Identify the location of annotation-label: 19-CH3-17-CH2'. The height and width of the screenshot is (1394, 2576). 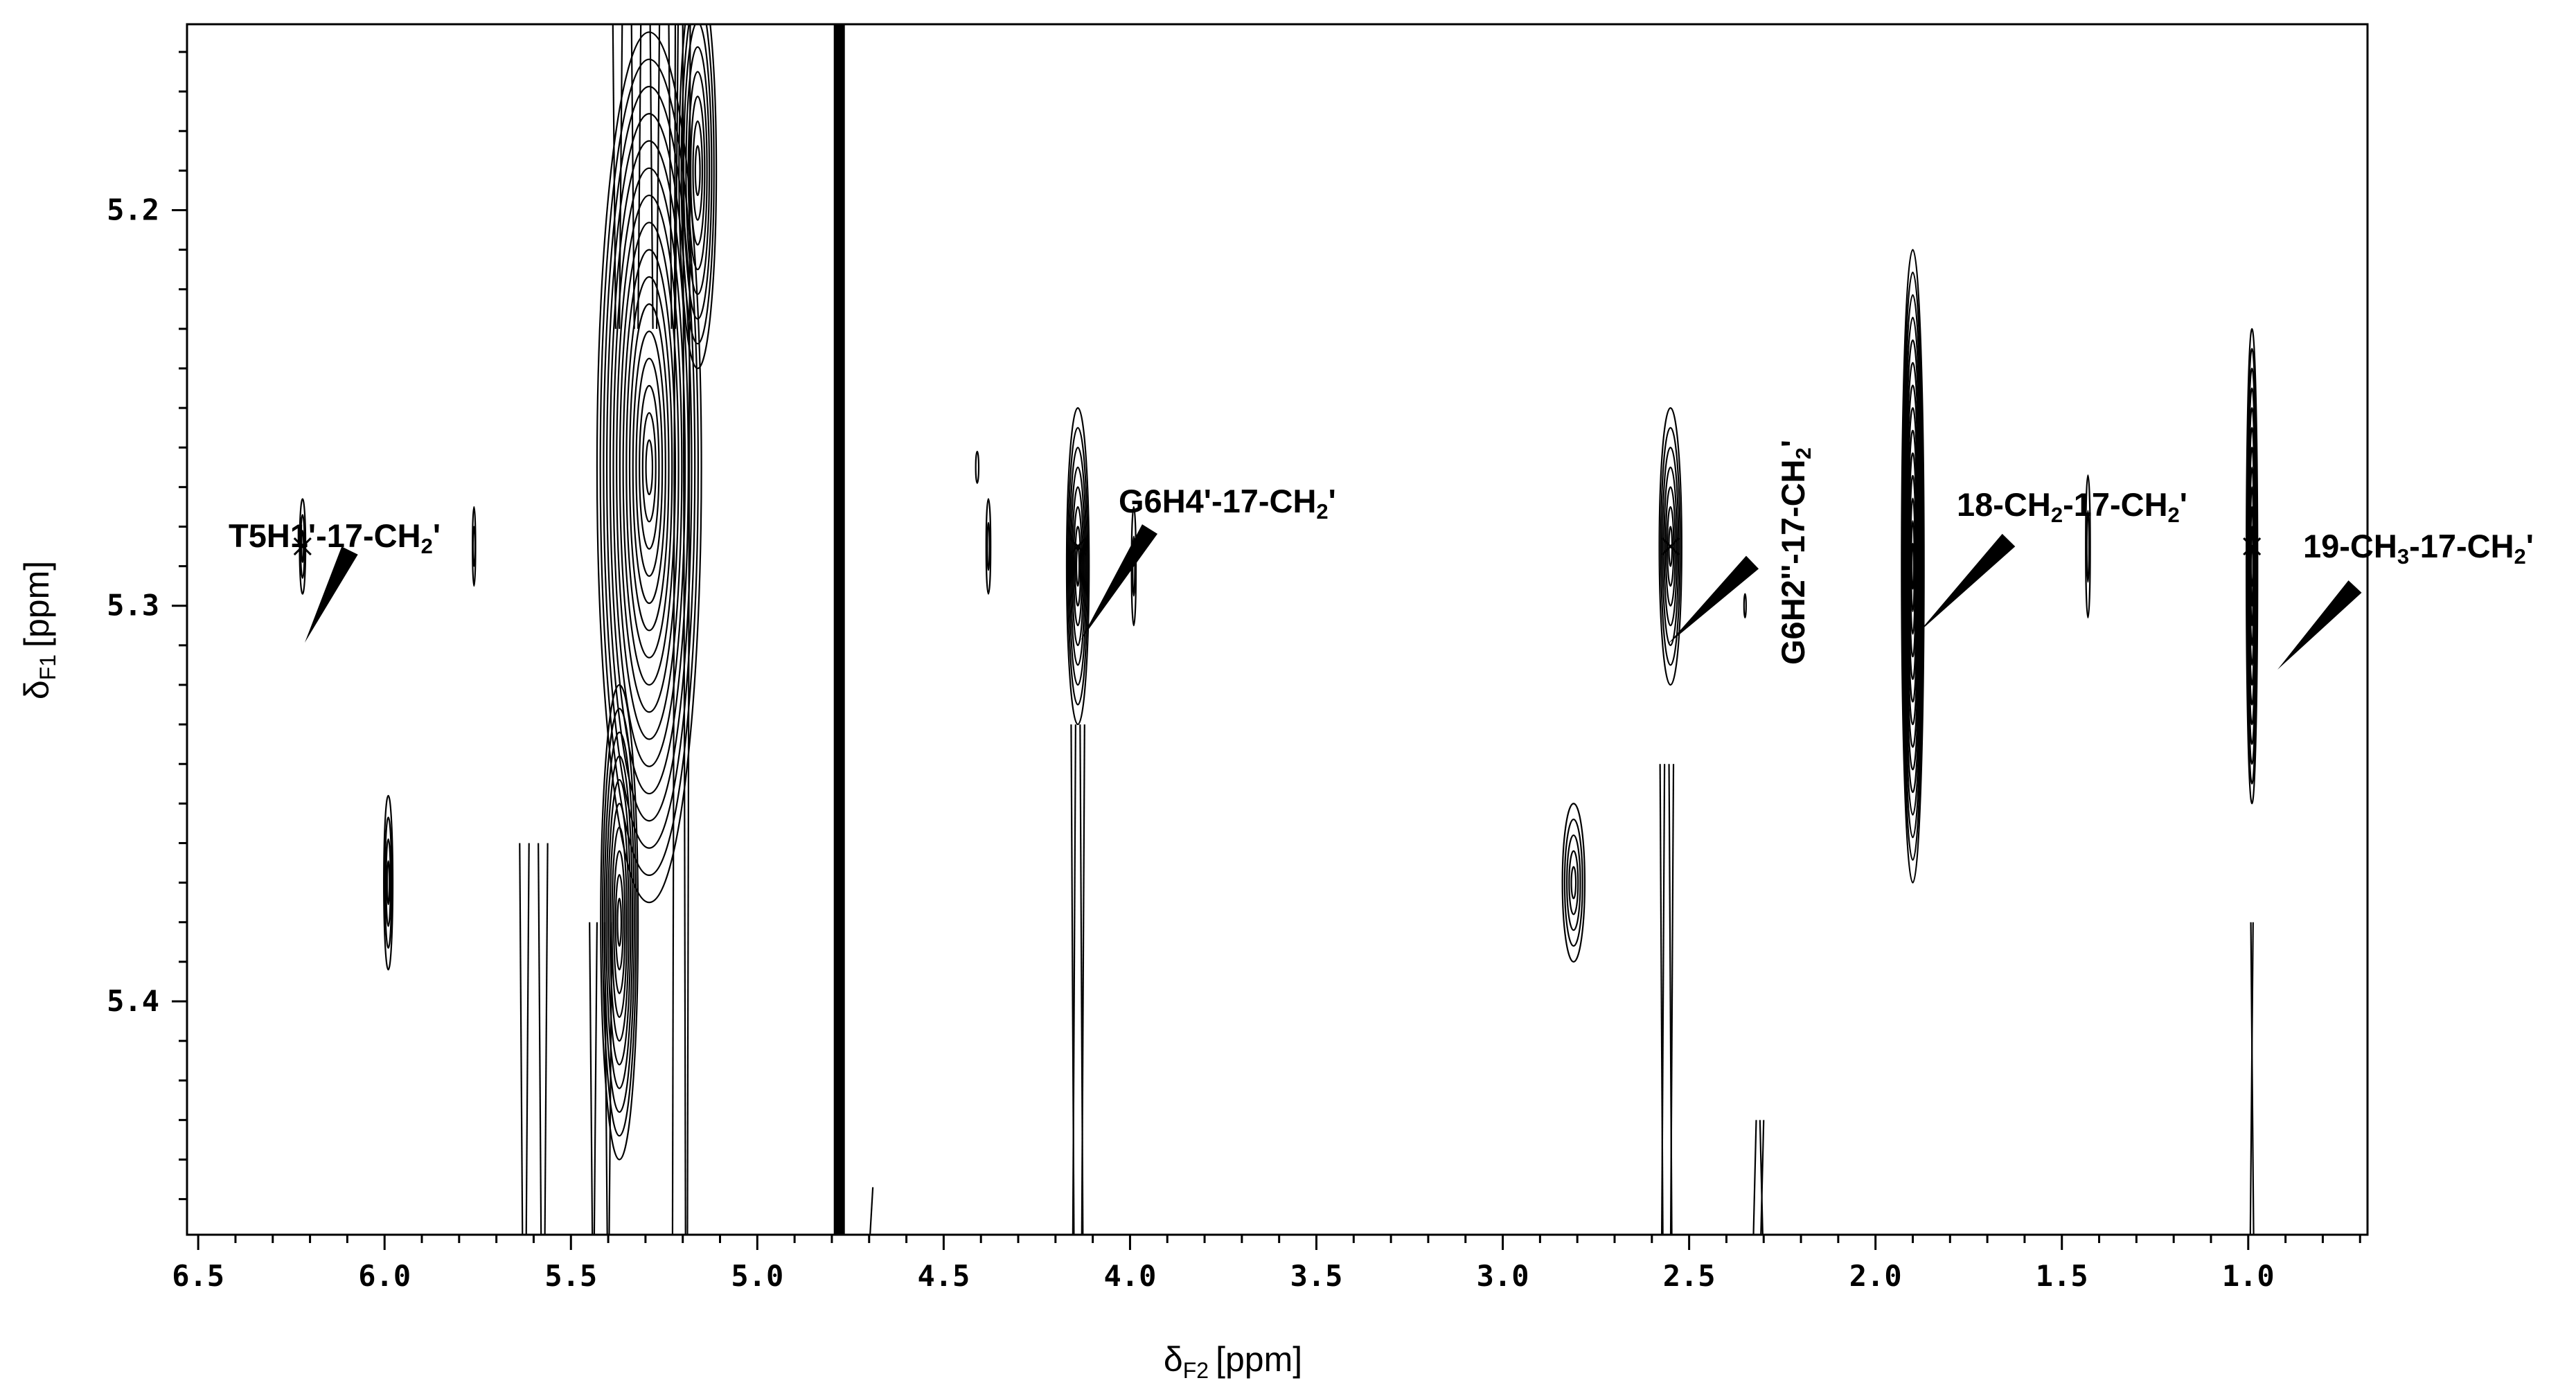
(2418, 549).